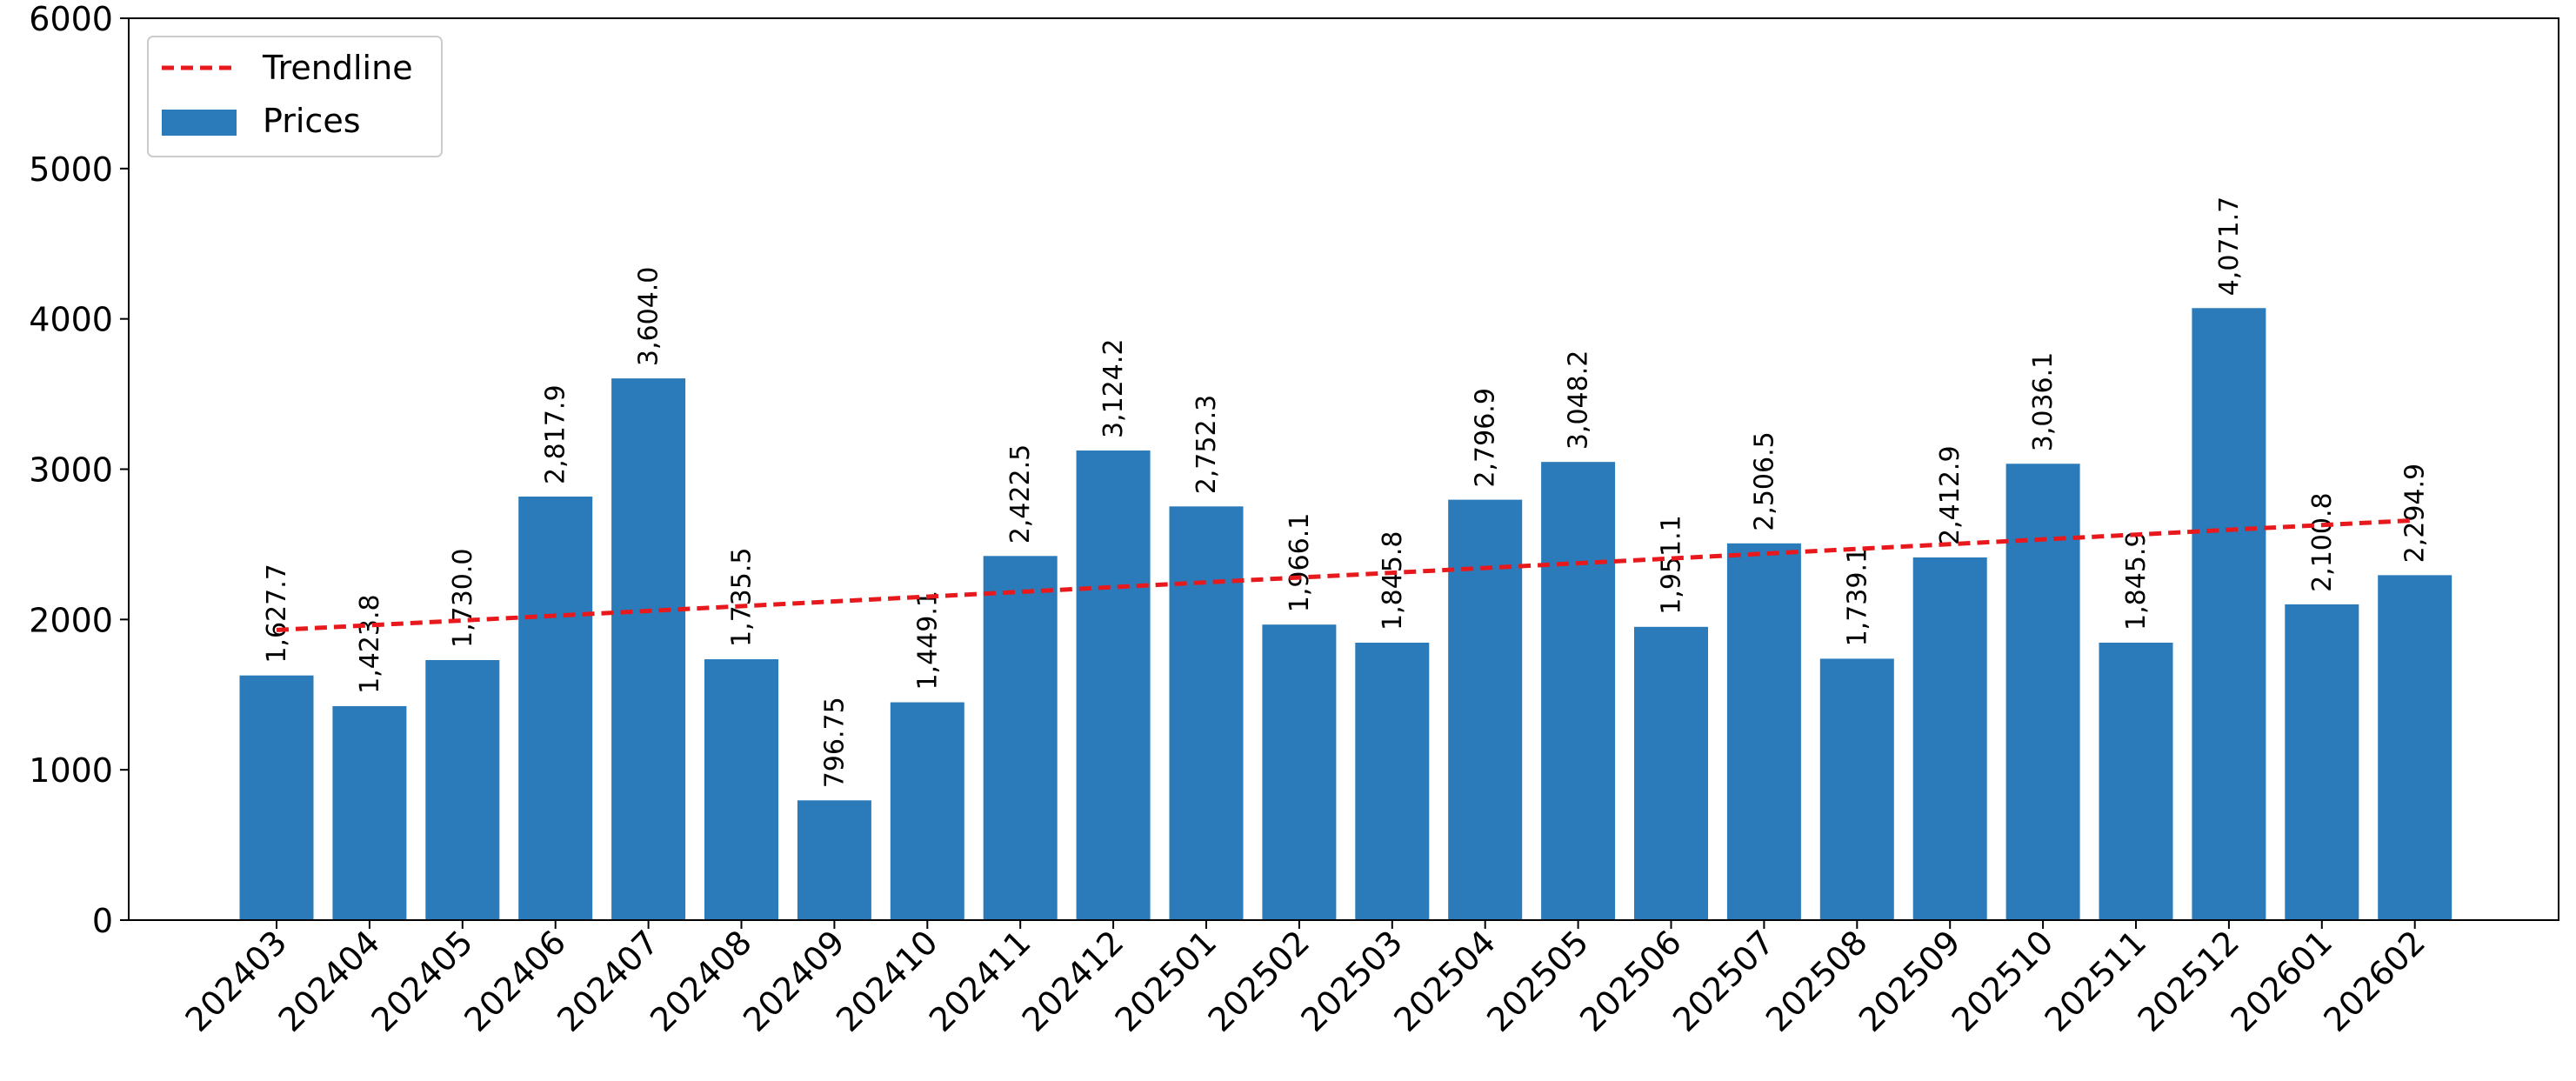  Describe the element at coordinates (1393, 580) in the screenshot. I see `bar-value-label: 1,845.8` at that location.